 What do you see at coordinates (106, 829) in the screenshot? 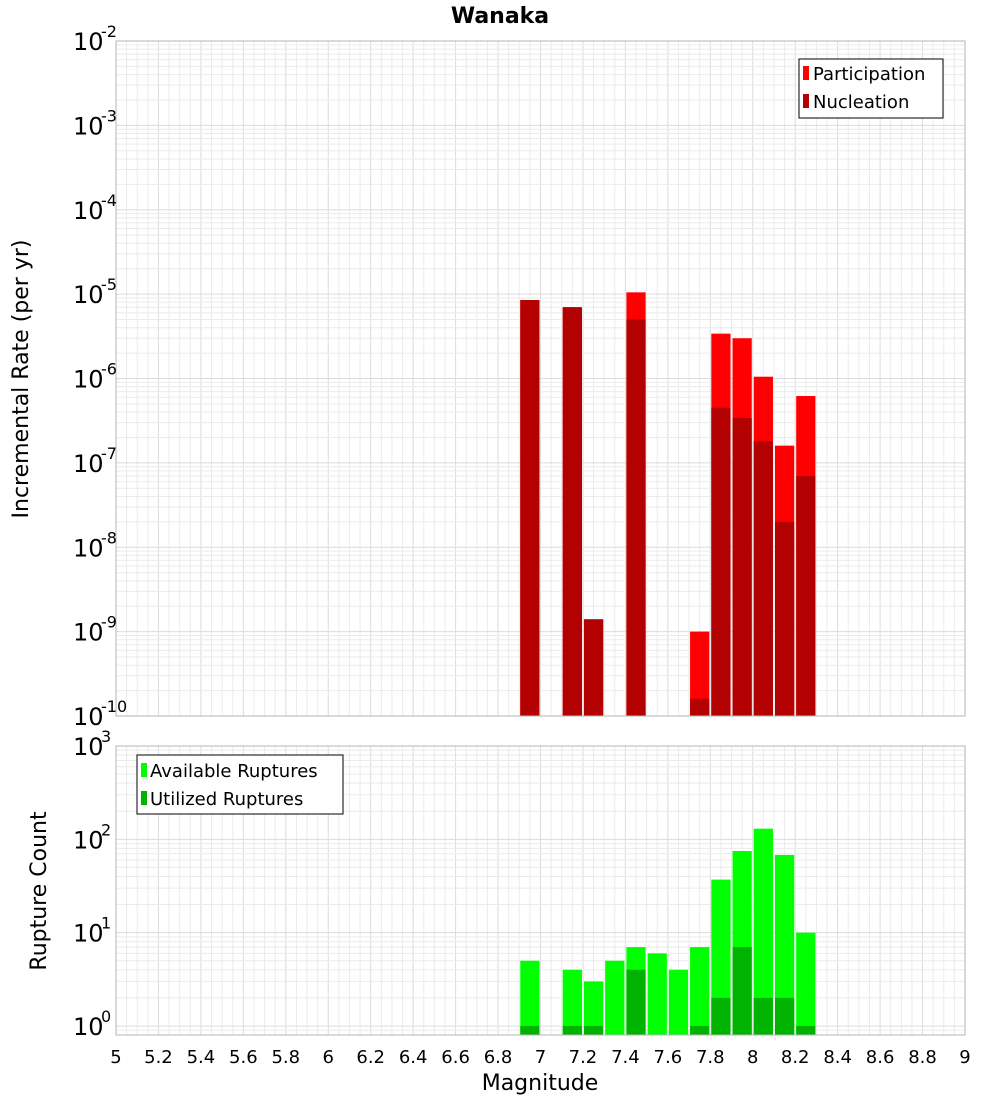
I see `bottom-y-tick-exponent: 2` at bounding box center [106, 829].